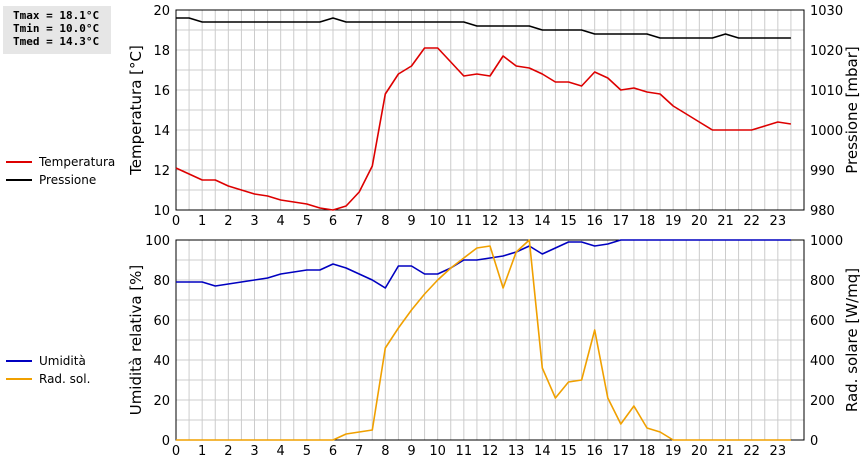 Image resolution: width=860 pixels, height=460 pixels. What do you see at coordinates (157, 241) in the screenshot?
I see `bottom-y-tick-label: 100` at bounding box center [157, 241].